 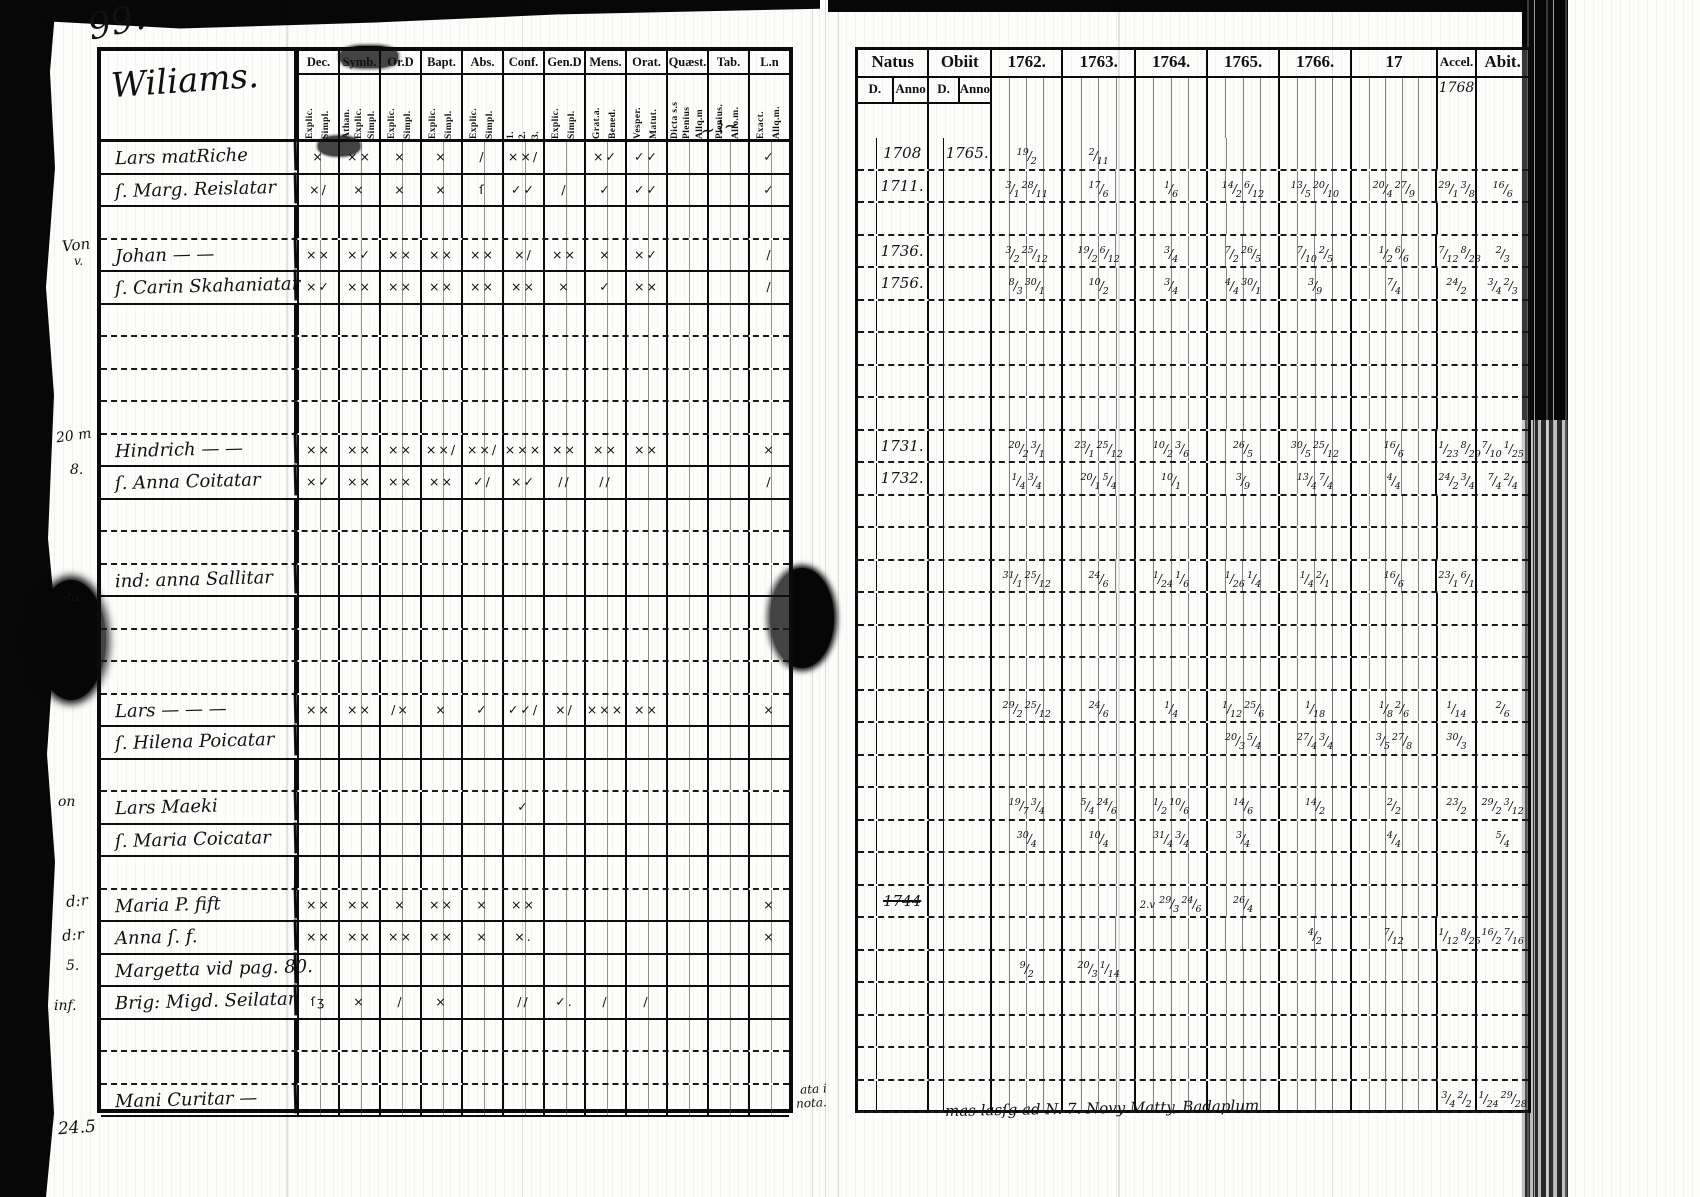 I want to click on column-header-qust: Quæst. Dicta s.s Plenius Allq.m, so click(x=686, y=95).